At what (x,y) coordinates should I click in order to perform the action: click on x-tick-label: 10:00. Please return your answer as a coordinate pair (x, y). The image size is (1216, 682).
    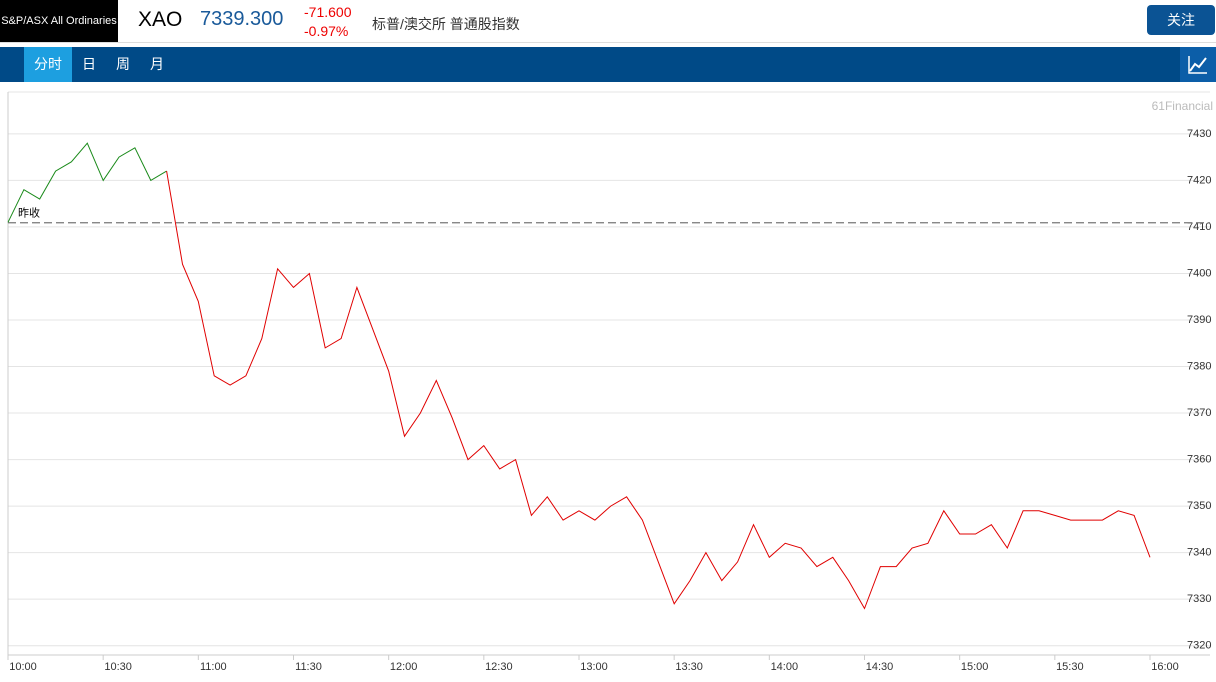
    Looking at the image, I should click on (23, 667).